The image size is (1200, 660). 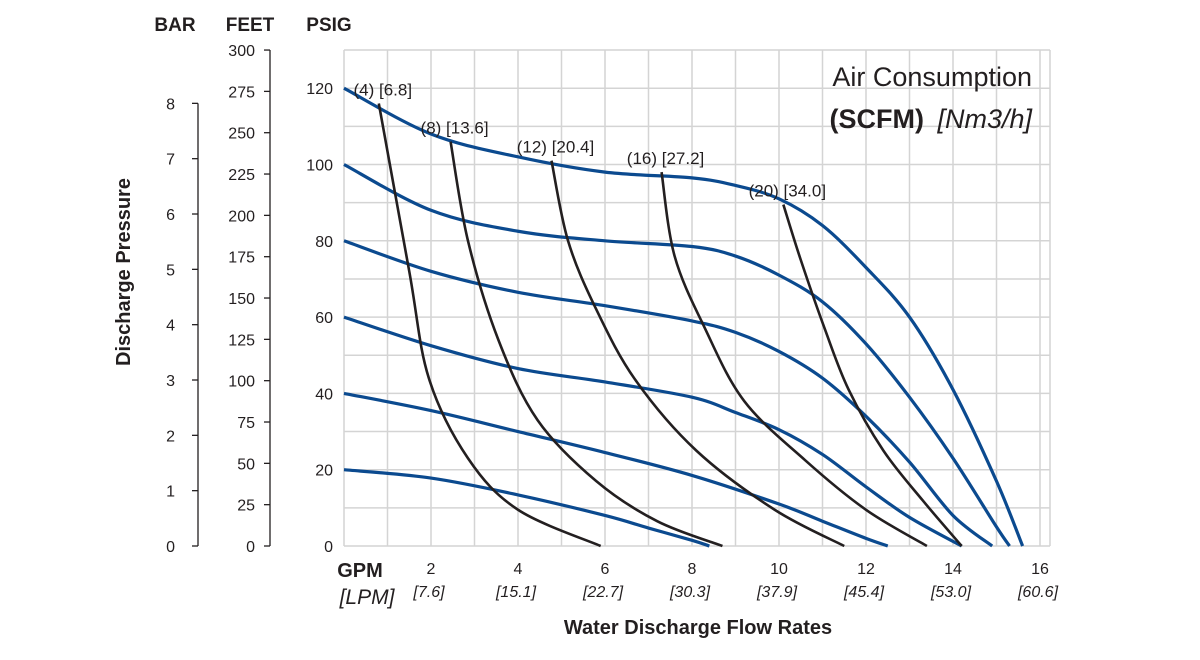 What do you see at coordinates (170, 381) in the screenshot?
I see `bar-tick-label: 3` at bounding box center [170, 381].